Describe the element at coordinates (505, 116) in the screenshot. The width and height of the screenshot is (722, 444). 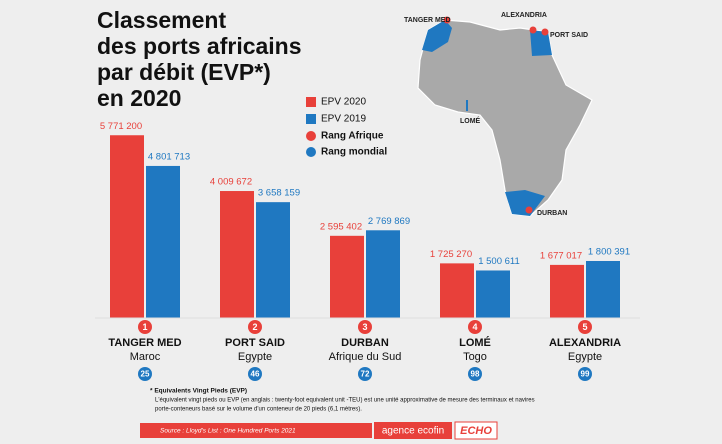
I see `africa-map` at that location.